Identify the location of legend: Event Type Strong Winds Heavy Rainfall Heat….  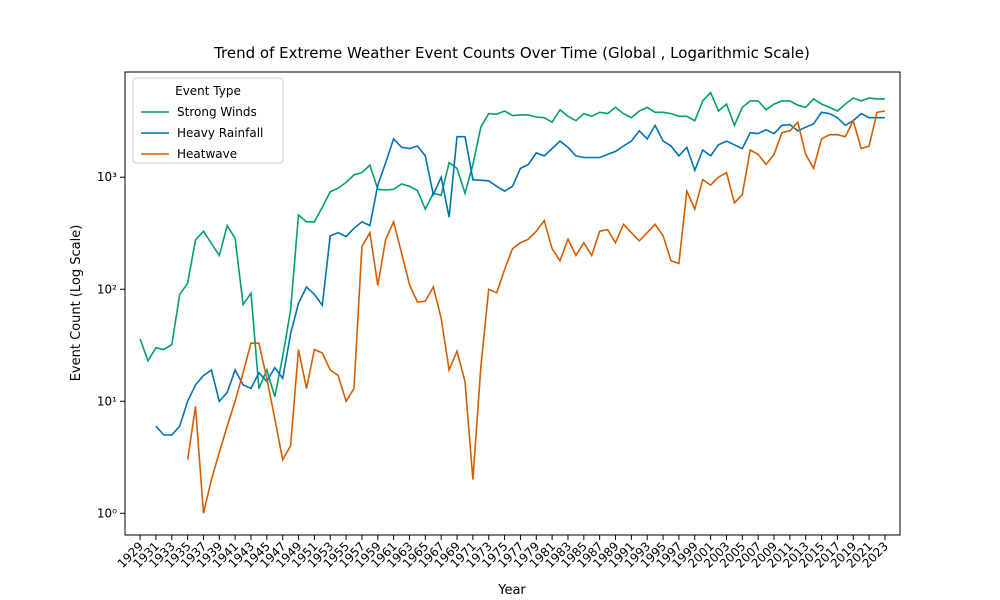
(208, 120).